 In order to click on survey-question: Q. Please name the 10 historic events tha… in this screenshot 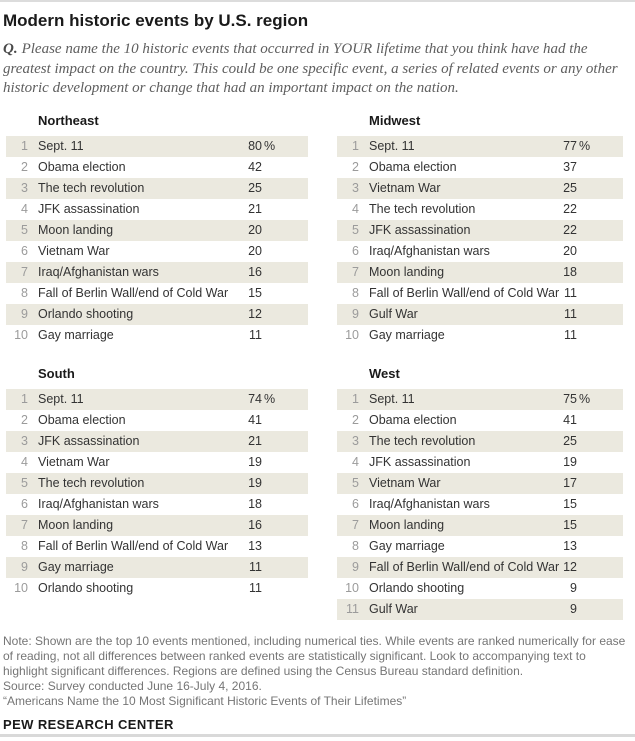, I will do `click(317, 69)`.